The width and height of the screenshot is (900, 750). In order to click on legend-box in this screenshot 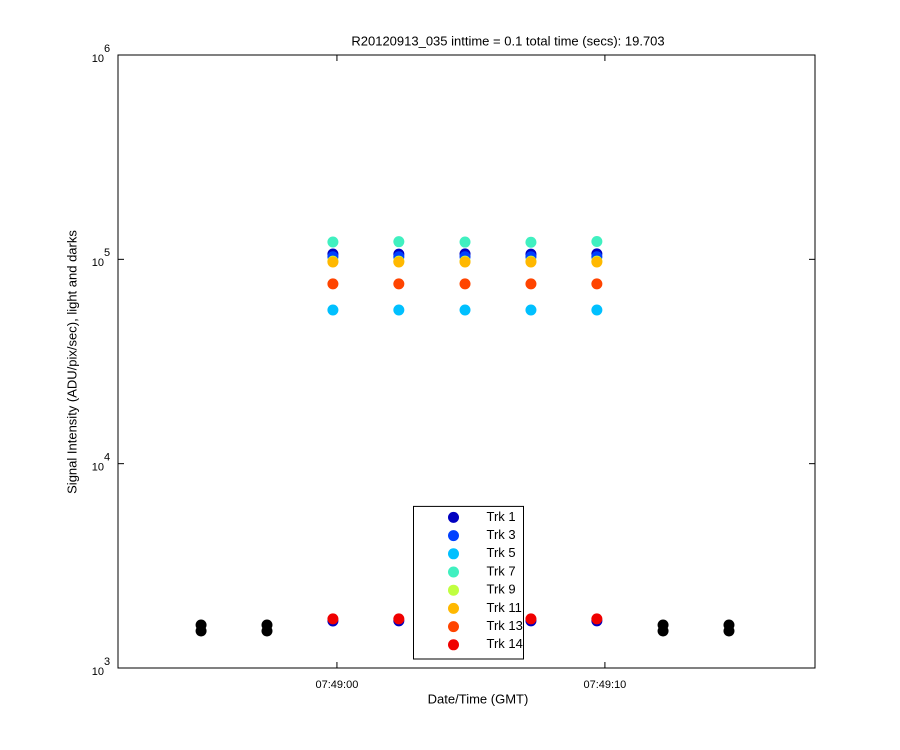, I will do `click(468, 582)`.